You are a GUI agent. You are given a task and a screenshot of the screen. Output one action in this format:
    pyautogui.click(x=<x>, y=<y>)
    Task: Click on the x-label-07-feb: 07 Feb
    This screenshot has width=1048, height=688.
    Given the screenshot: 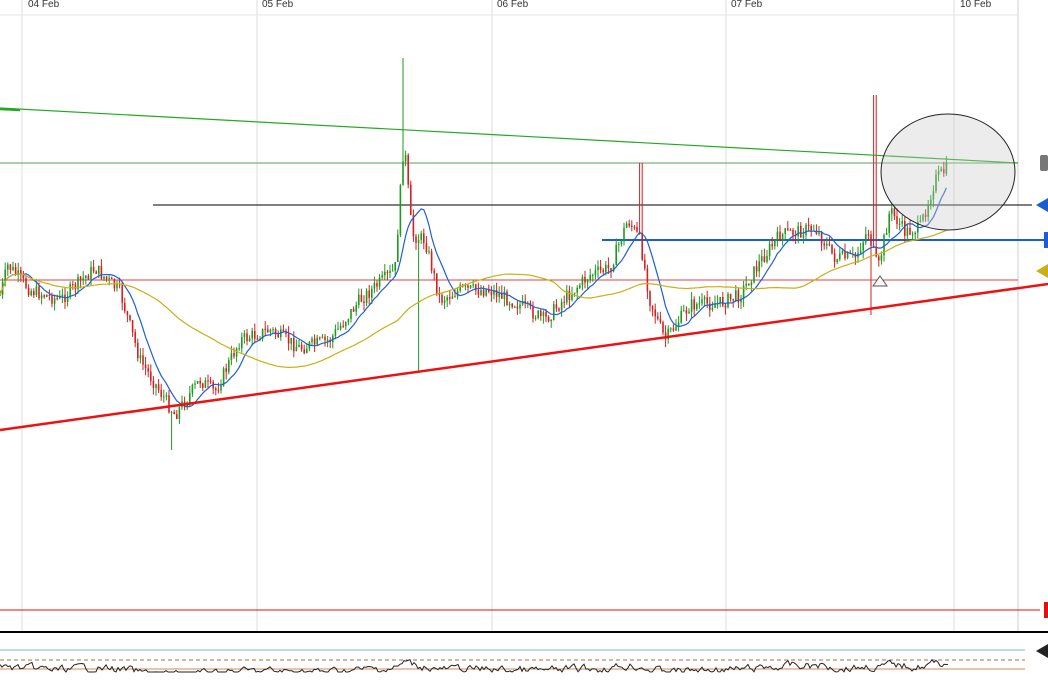 What is the action you would take?
    pyautogui.click(x=747, y=5)
    